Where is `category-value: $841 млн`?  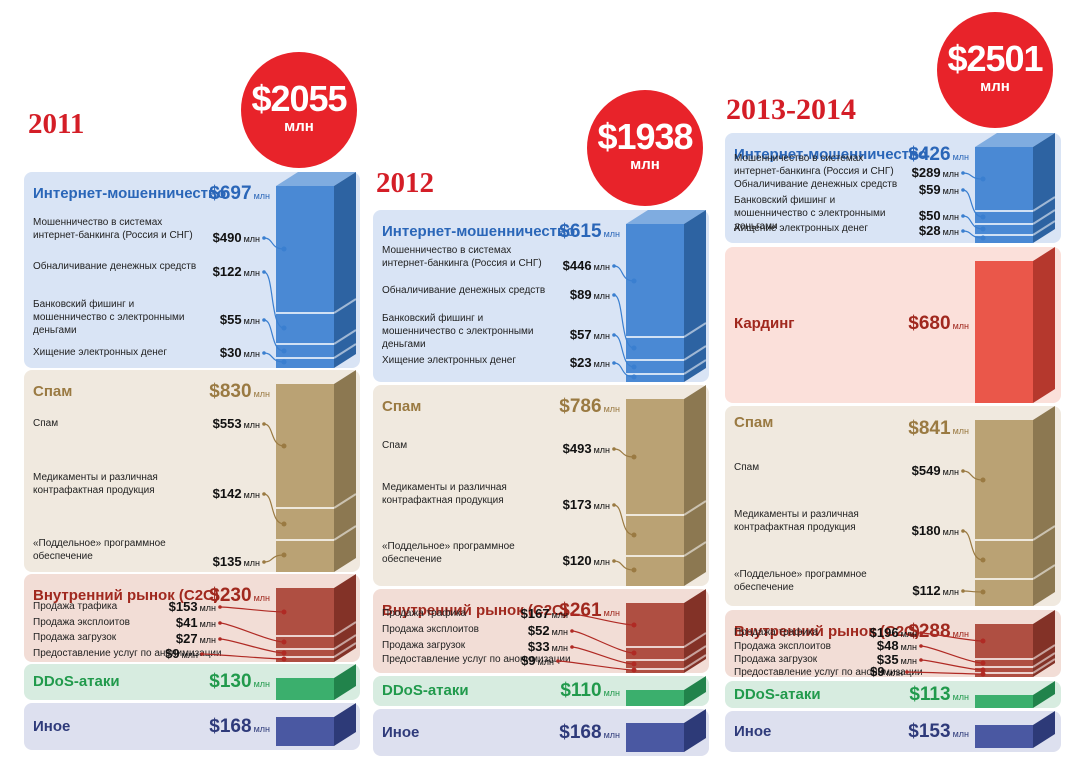 category-value: $841 млн is located at coordinates (938, 429).